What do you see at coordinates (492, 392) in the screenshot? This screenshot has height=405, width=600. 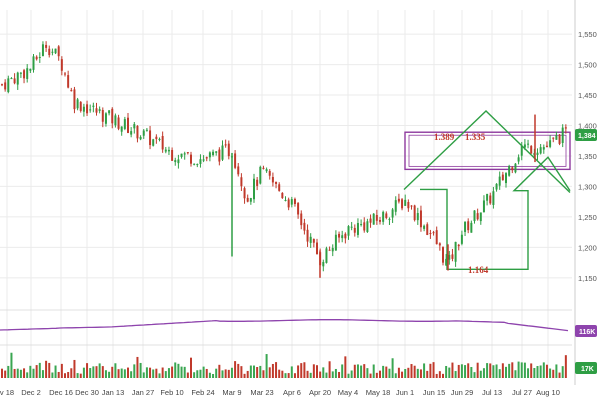 I see `x-tick-label: Jul 13` at bounding box center [492, 392].